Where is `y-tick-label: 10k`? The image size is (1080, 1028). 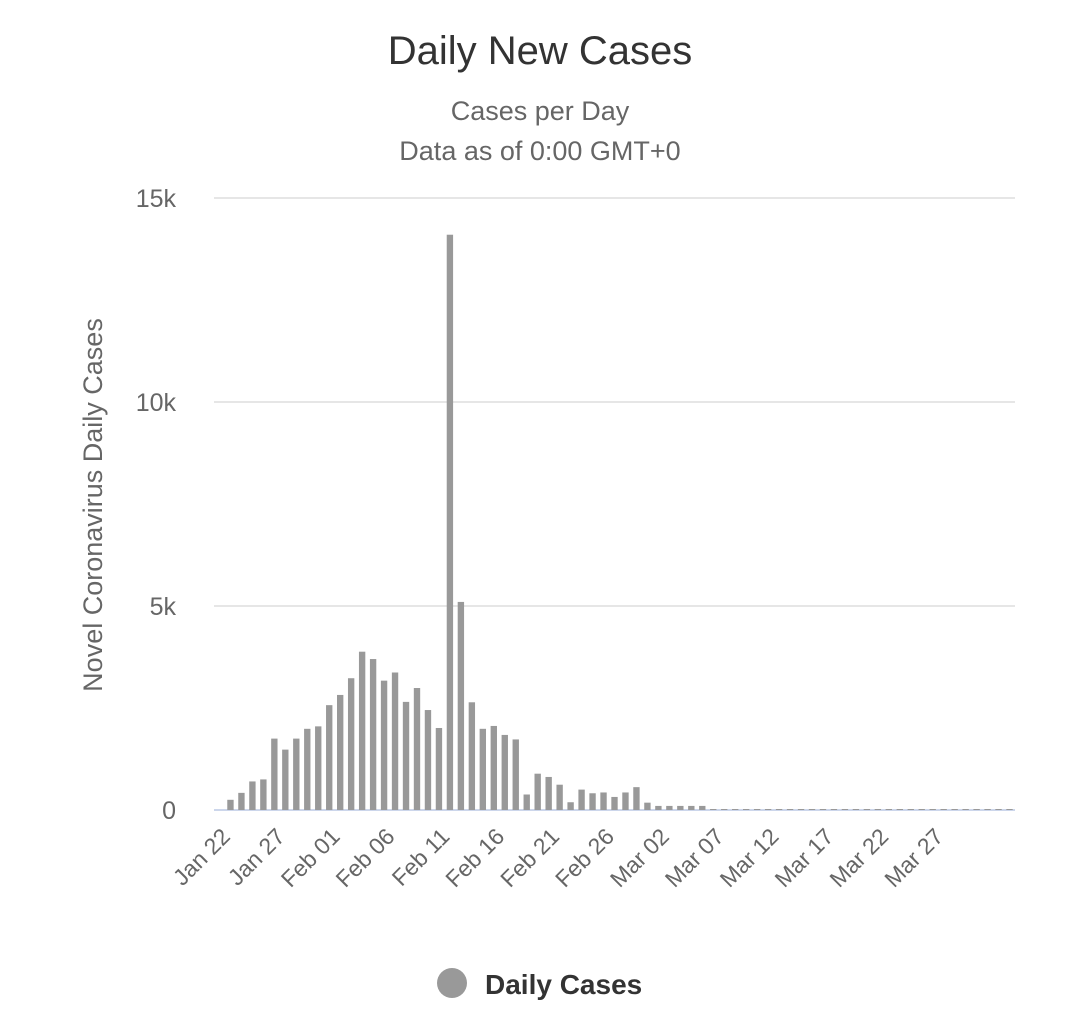
y-tick-label: 10k is located at coordinates (156, 403).